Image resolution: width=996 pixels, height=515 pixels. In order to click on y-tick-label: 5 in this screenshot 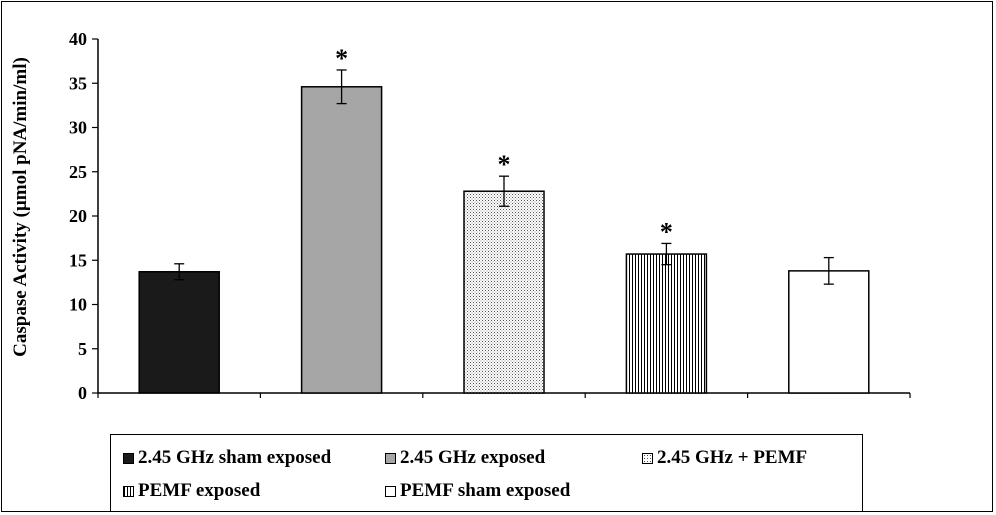, I will do `click(82, 349)`.